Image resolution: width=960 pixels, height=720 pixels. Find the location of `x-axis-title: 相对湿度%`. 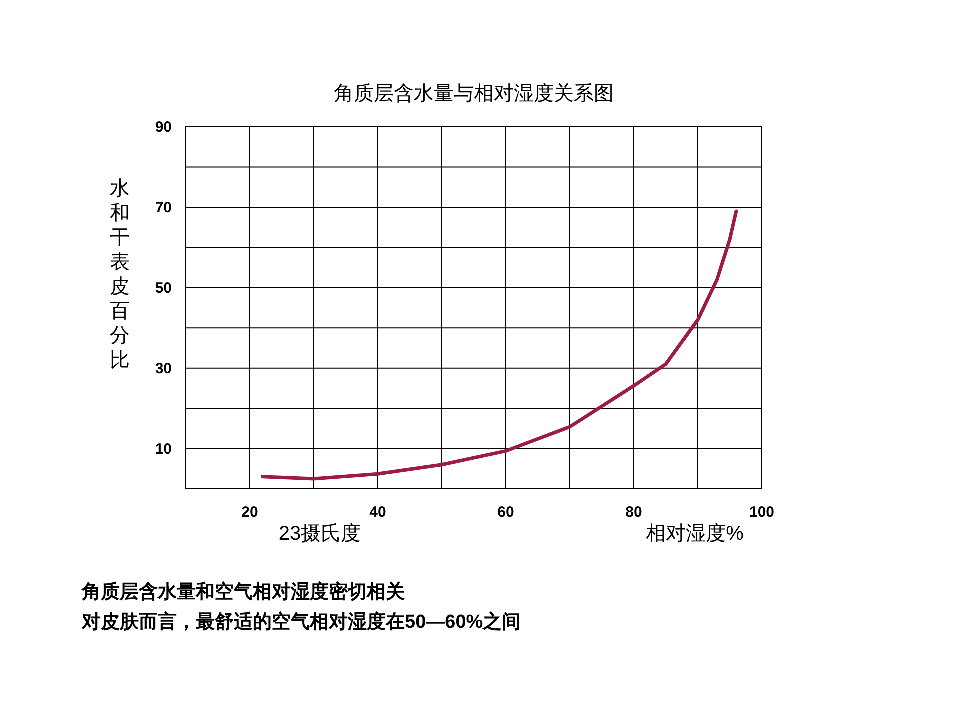

x-axis-title: 相对湿度% is located at coordinates (695, 534).